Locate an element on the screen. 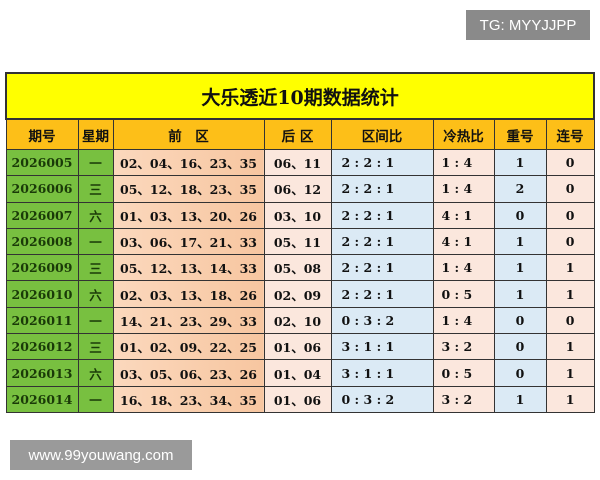 The image size is (600, 480). cell-back-zone: 05、08 is located at coordinates (297, 268).